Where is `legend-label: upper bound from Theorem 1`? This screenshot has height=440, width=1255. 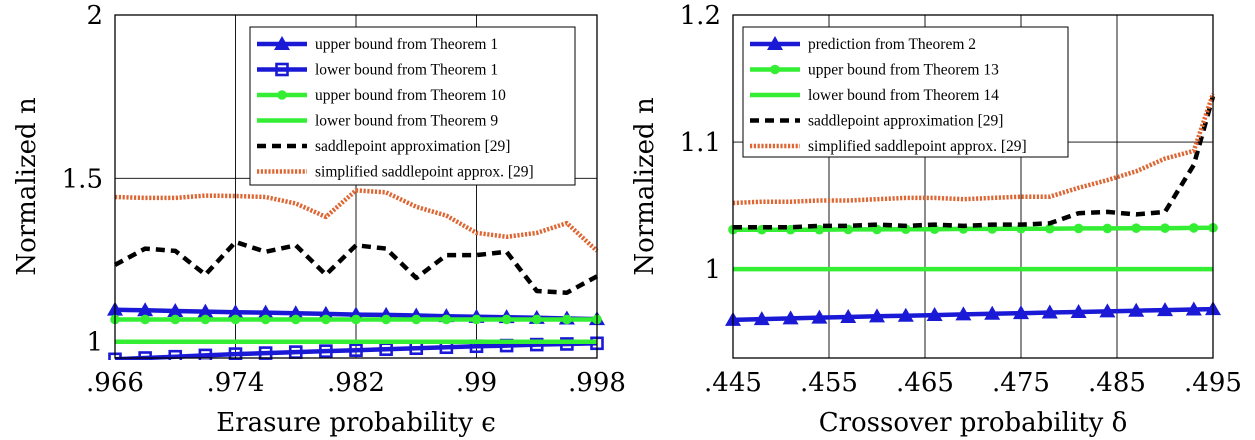
legend-label: upper bound from Theorem 1 is located at coordinates (406, 44).